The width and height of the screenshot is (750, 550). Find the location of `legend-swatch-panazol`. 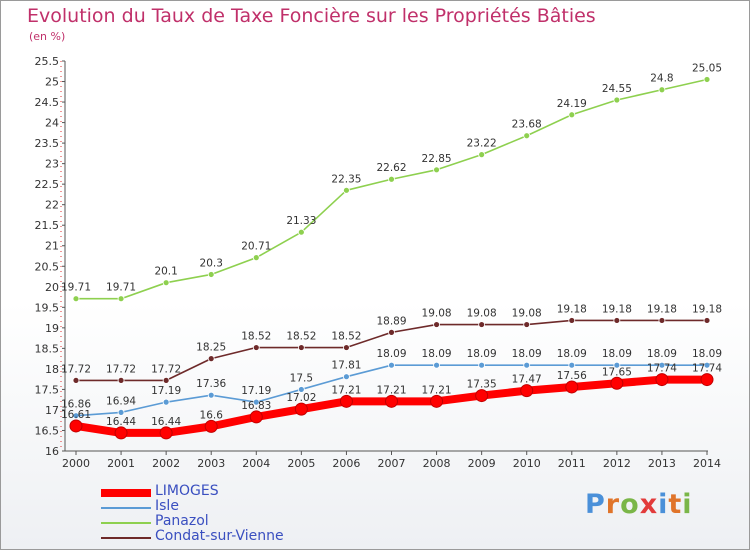

legend-swatch-panazol is located at coordinates (126, 523).